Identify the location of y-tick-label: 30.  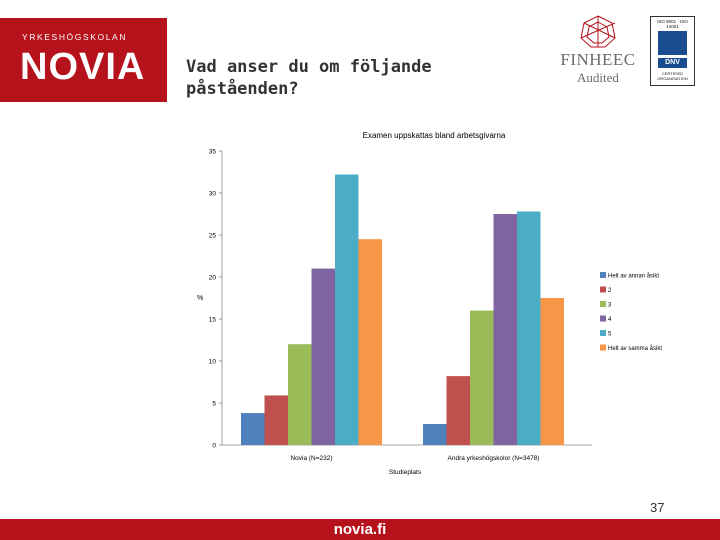
(213, 194).